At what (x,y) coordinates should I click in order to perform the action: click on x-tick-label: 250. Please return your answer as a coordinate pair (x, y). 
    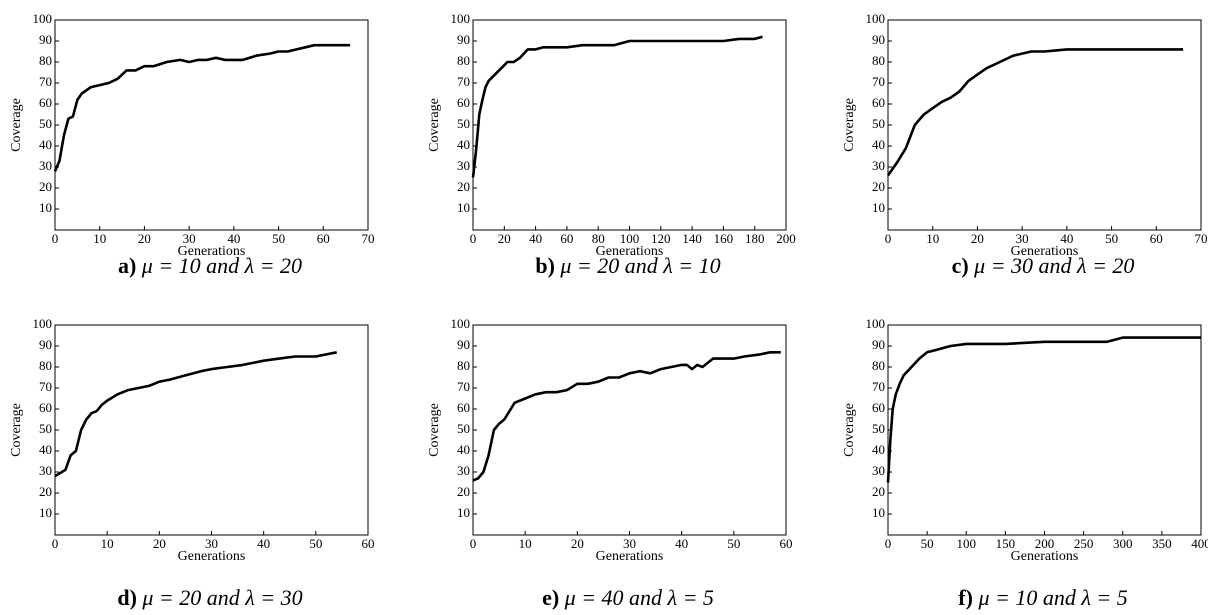
    Looking at the image, I should click on (1084, 543).